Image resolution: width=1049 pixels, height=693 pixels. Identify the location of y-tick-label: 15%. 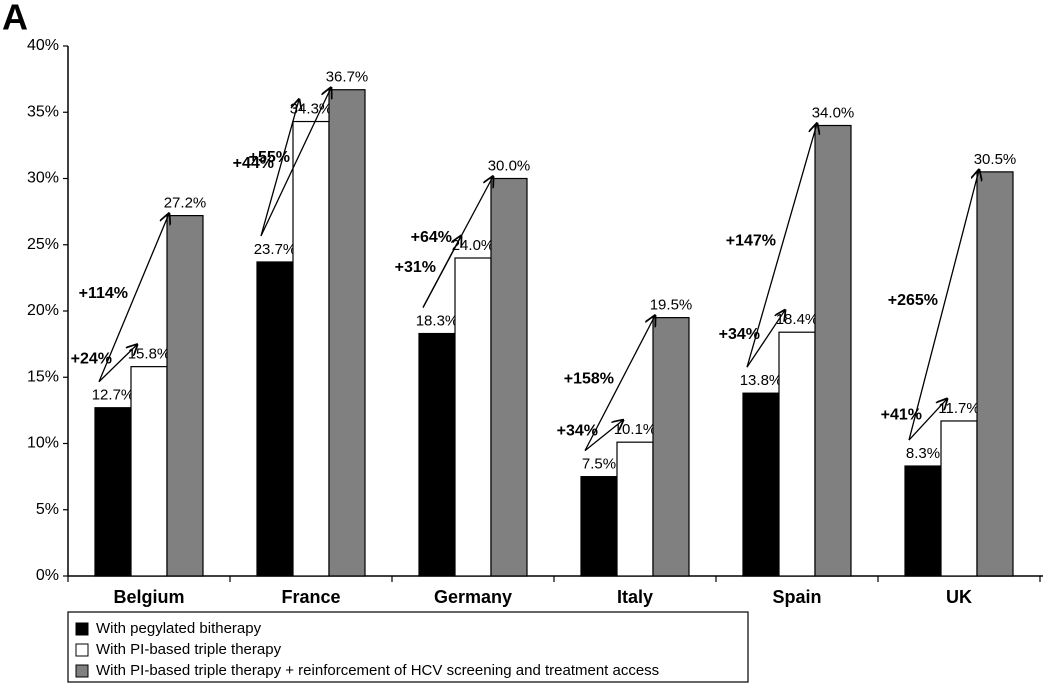
(43, 376).